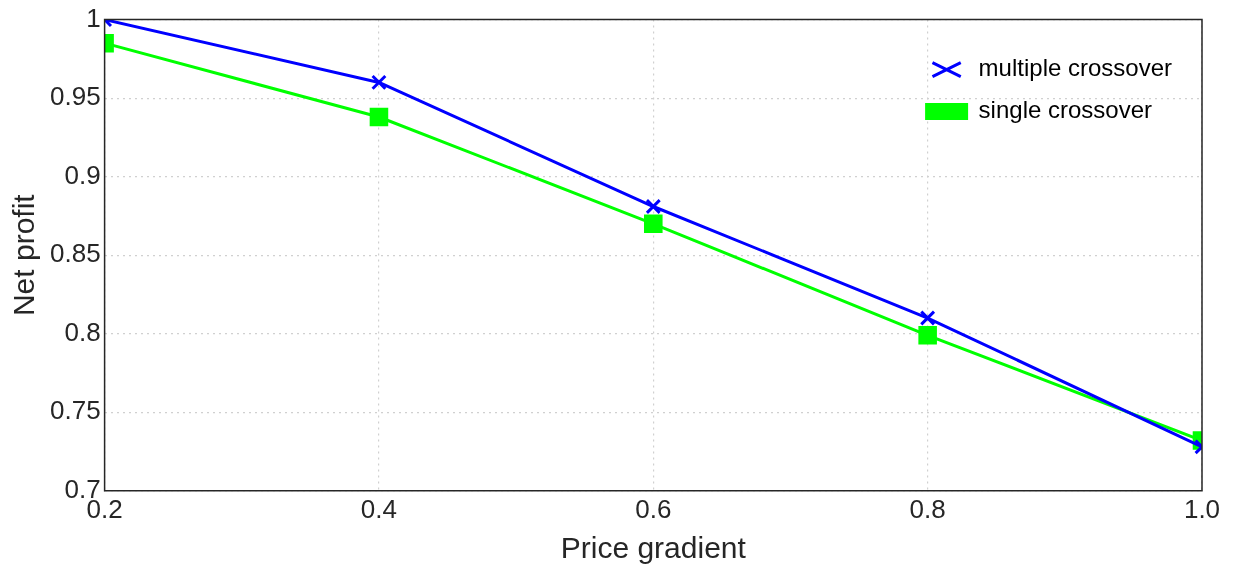 The width and height of the screenshot is (1242, 574). Describe the element at coordinates (1065, 110) in the screenshot. I see `legend-label: single crossover` at that location.